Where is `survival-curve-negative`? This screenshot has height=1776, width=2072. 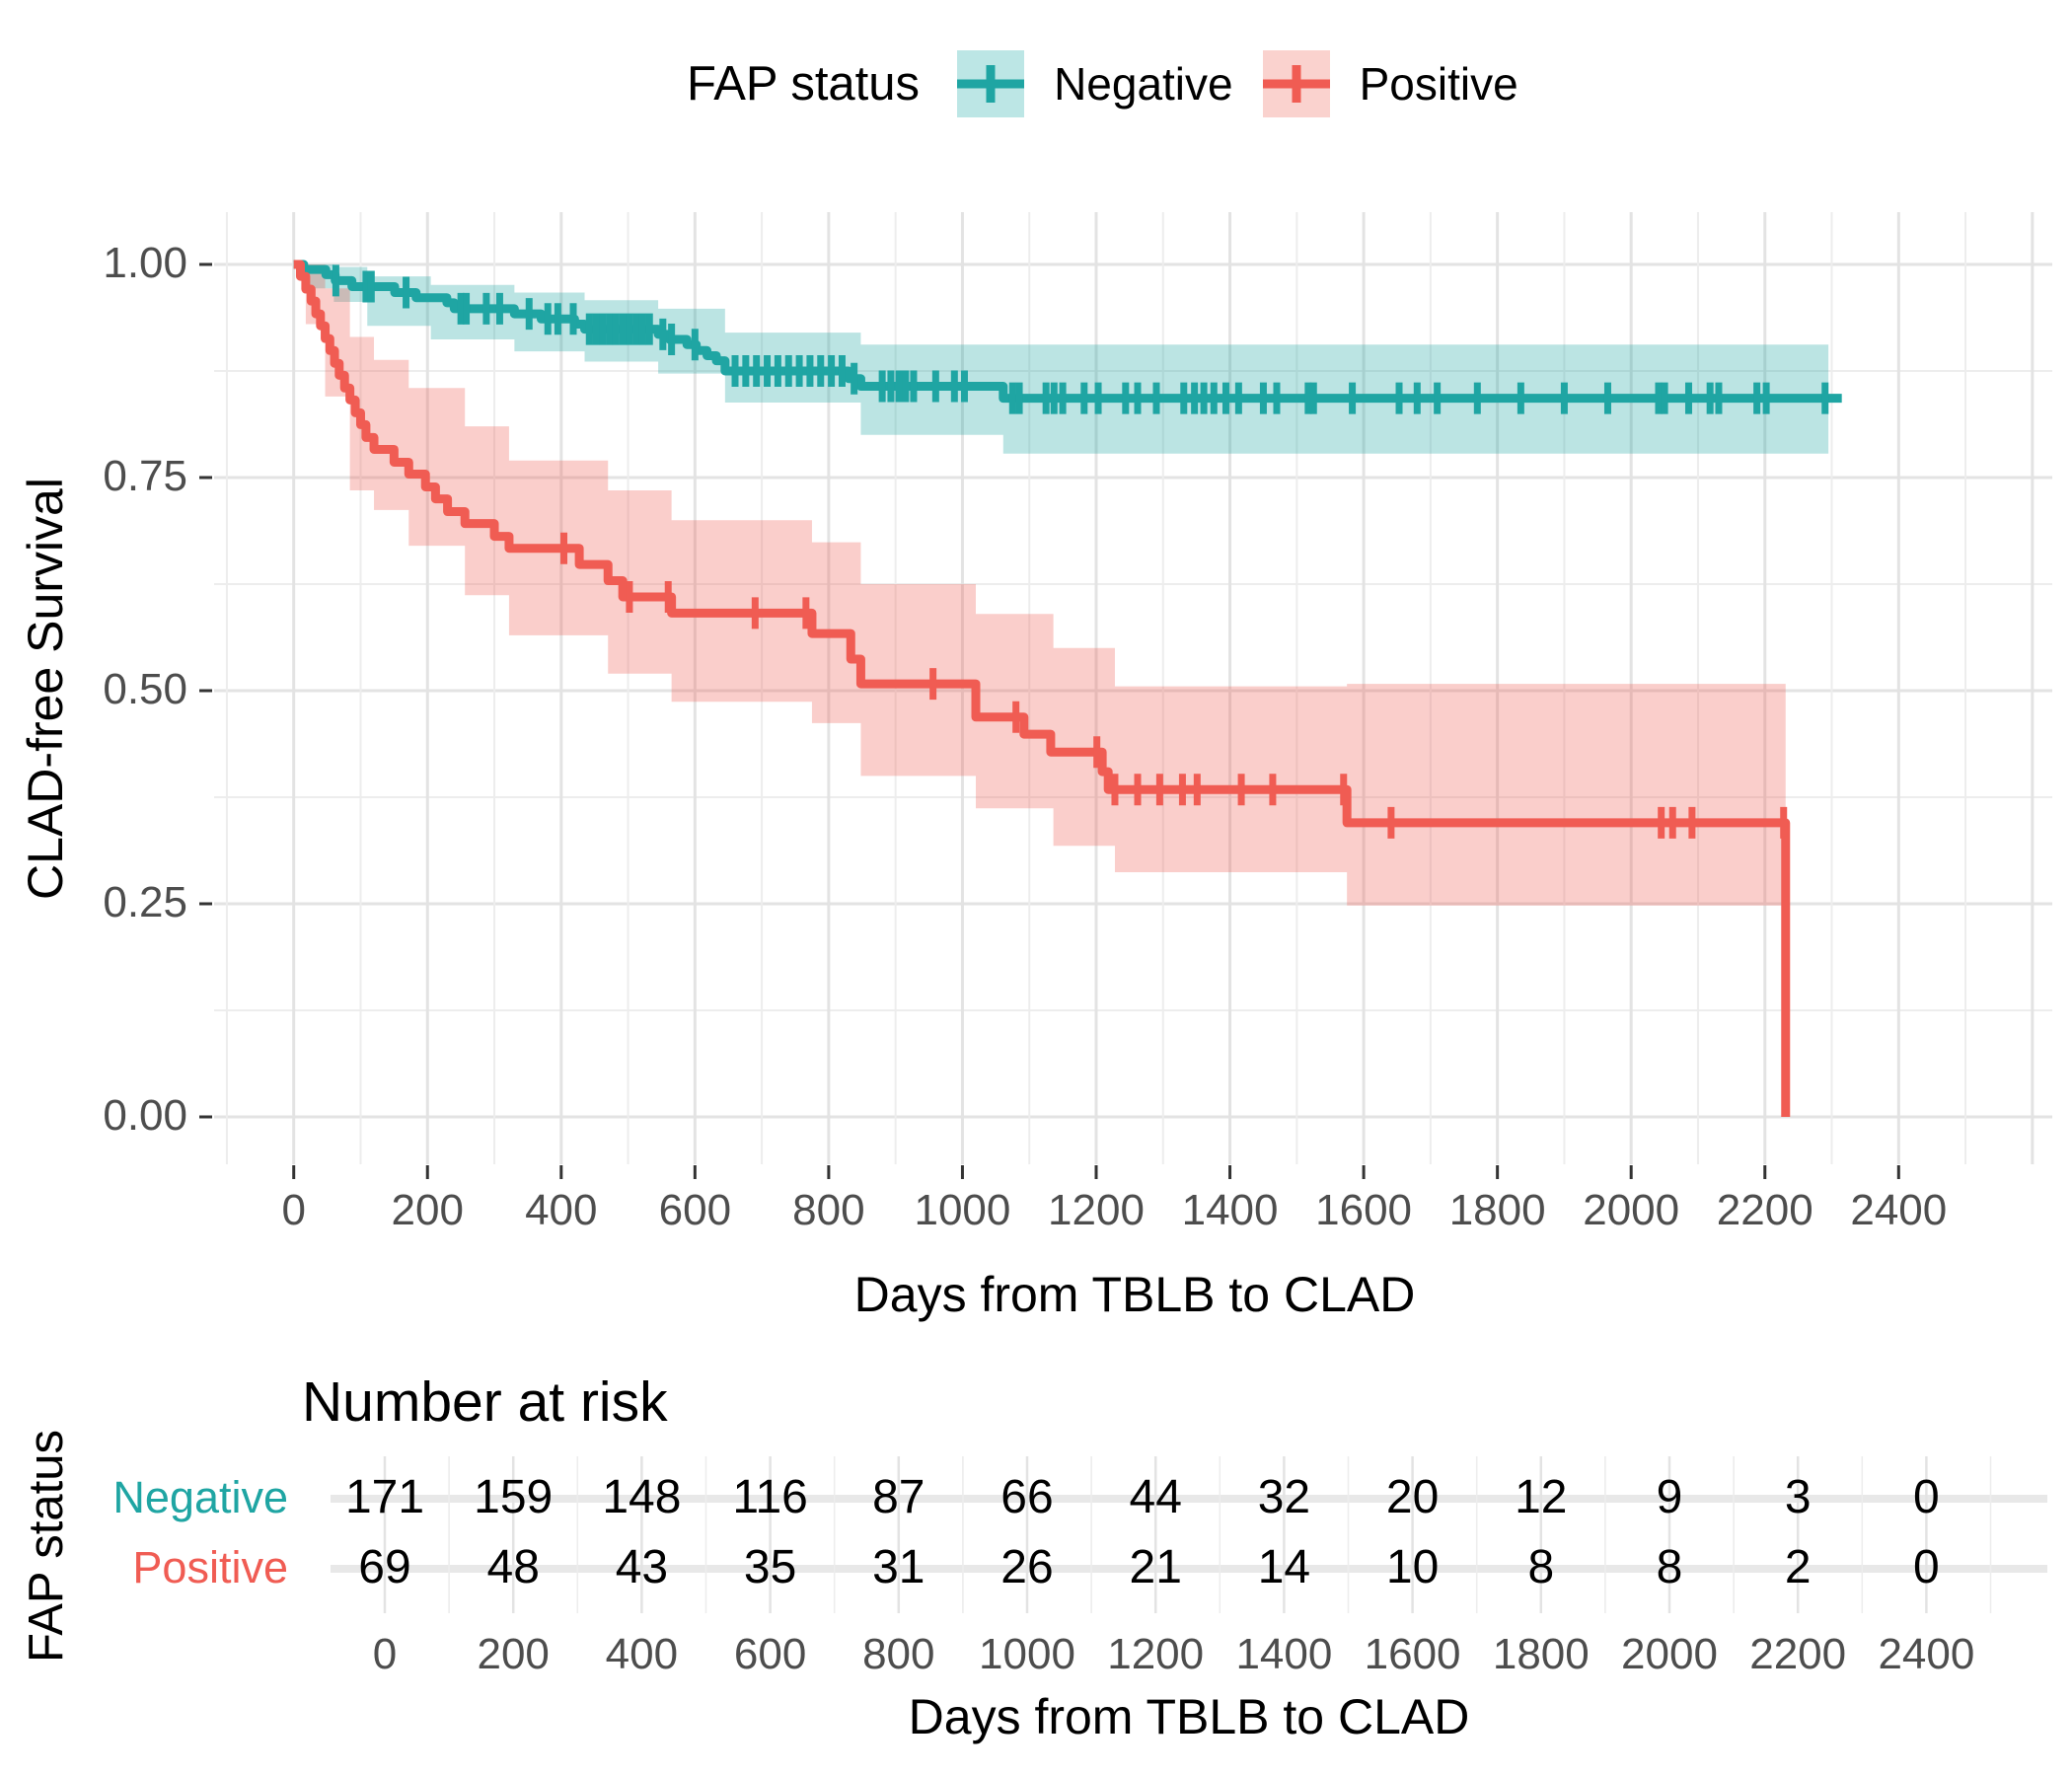 survival-curve-negative is located at coordinates (1068, 331).